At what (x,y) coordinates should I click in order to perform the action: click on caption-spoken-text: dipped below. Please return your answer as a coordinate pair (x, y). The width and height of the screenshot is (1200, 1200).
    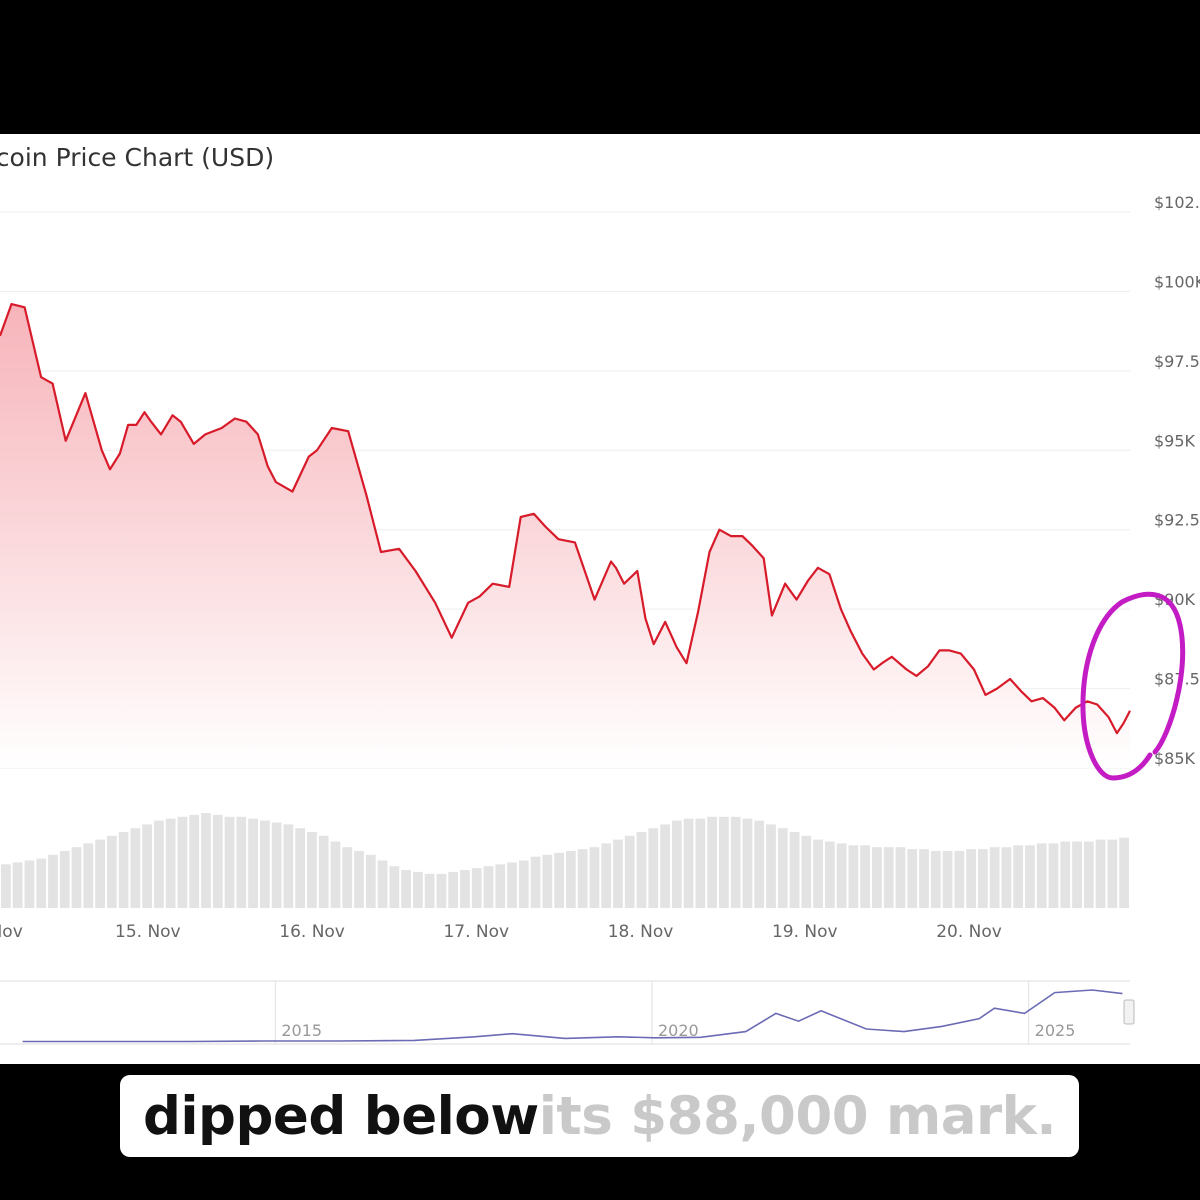
    Looking at the image, I should click on (340, 1116).